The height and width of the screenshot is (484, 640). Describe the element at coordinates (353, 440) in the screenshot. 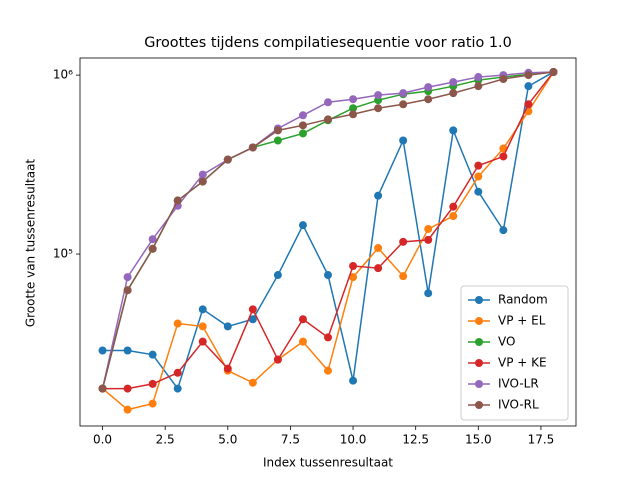

I see `x-tick-label: 10.0` at that location.